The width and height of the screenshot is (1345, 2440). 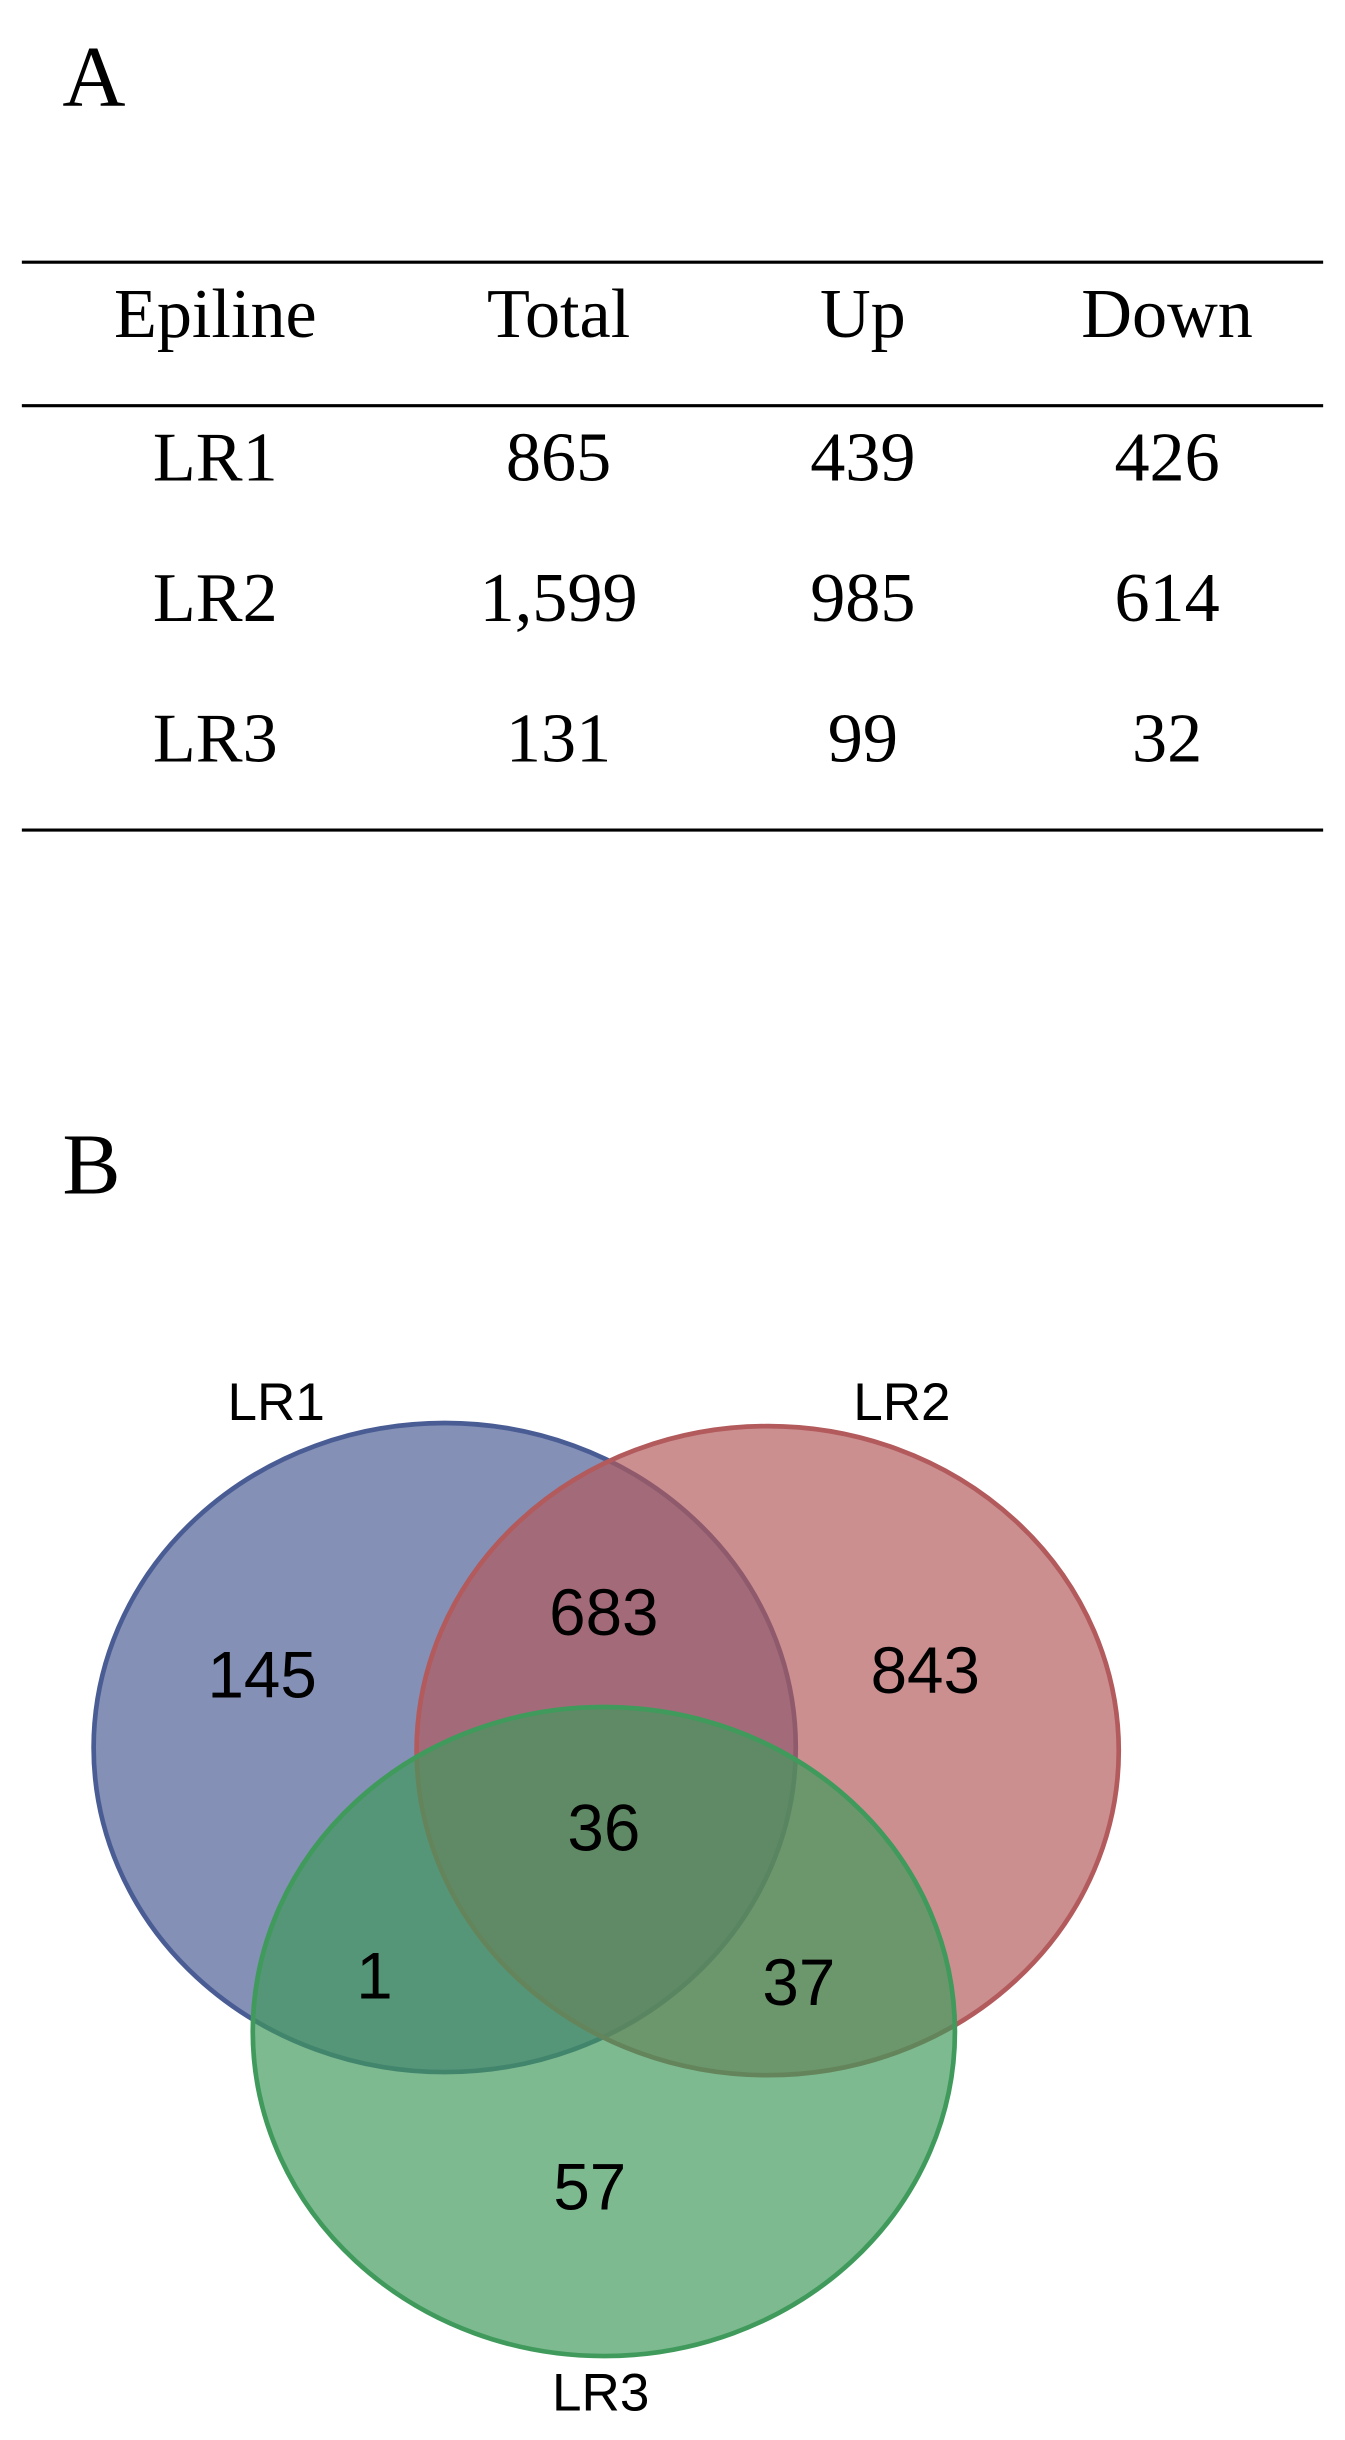 What do you see at coordinates (215, 598) in the screenshot?
I see `table-cell: LR2` at bounding box center [215, 598].